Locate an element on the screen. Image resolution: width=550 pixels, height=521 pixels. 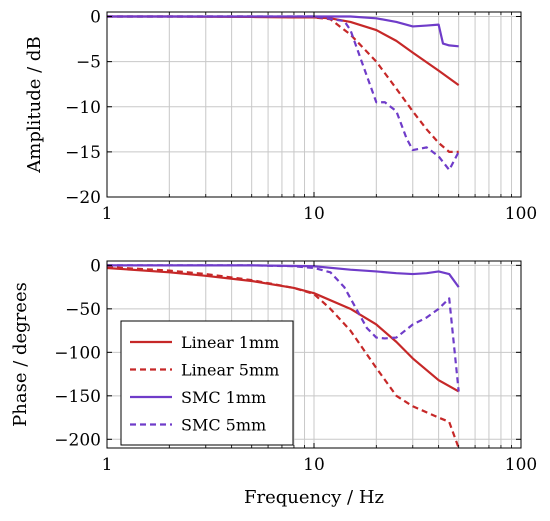
y-tick-label: −150 is located at coordinates (77, 397).